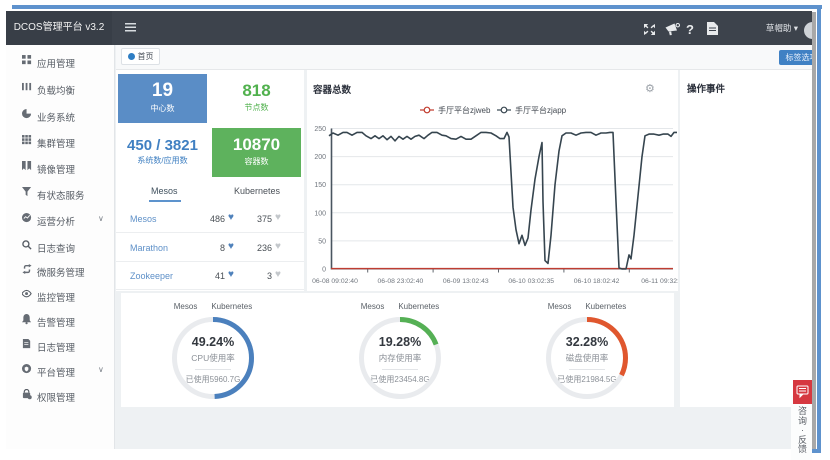 Image resolution: width=830 pixels, height=460 pixels. Describe the element at coordinates (401, 281) in the screenshot. I see `svg-text: 06-08 23:02:40` at that location.